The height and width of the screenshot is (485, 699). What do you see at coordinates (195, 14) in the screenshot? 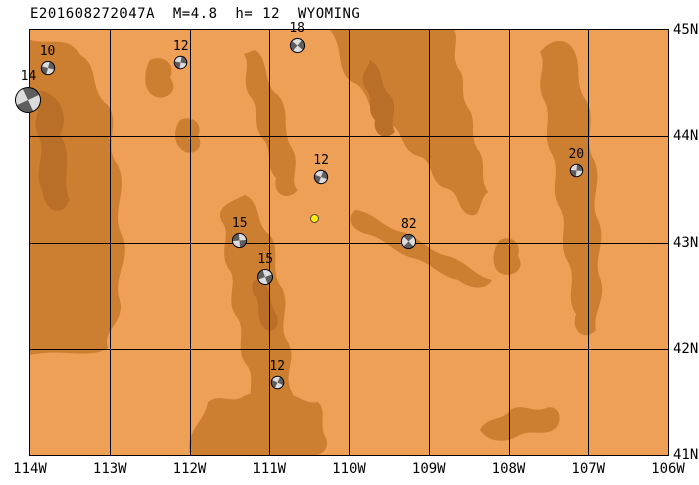
I see `figure-title: E201608272047A M=4.8 h= 12 WYOMING` at bounding box center [195, 14].